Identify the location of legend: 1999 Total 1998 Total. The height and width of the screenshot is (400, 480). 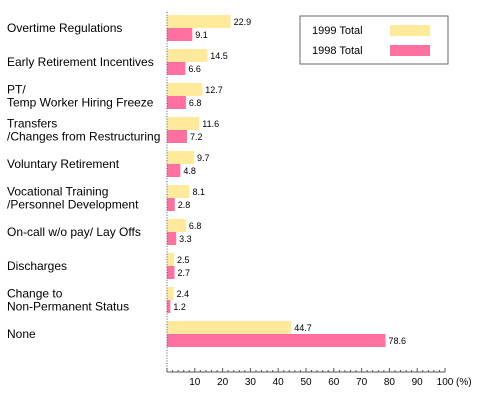
(374, 40).